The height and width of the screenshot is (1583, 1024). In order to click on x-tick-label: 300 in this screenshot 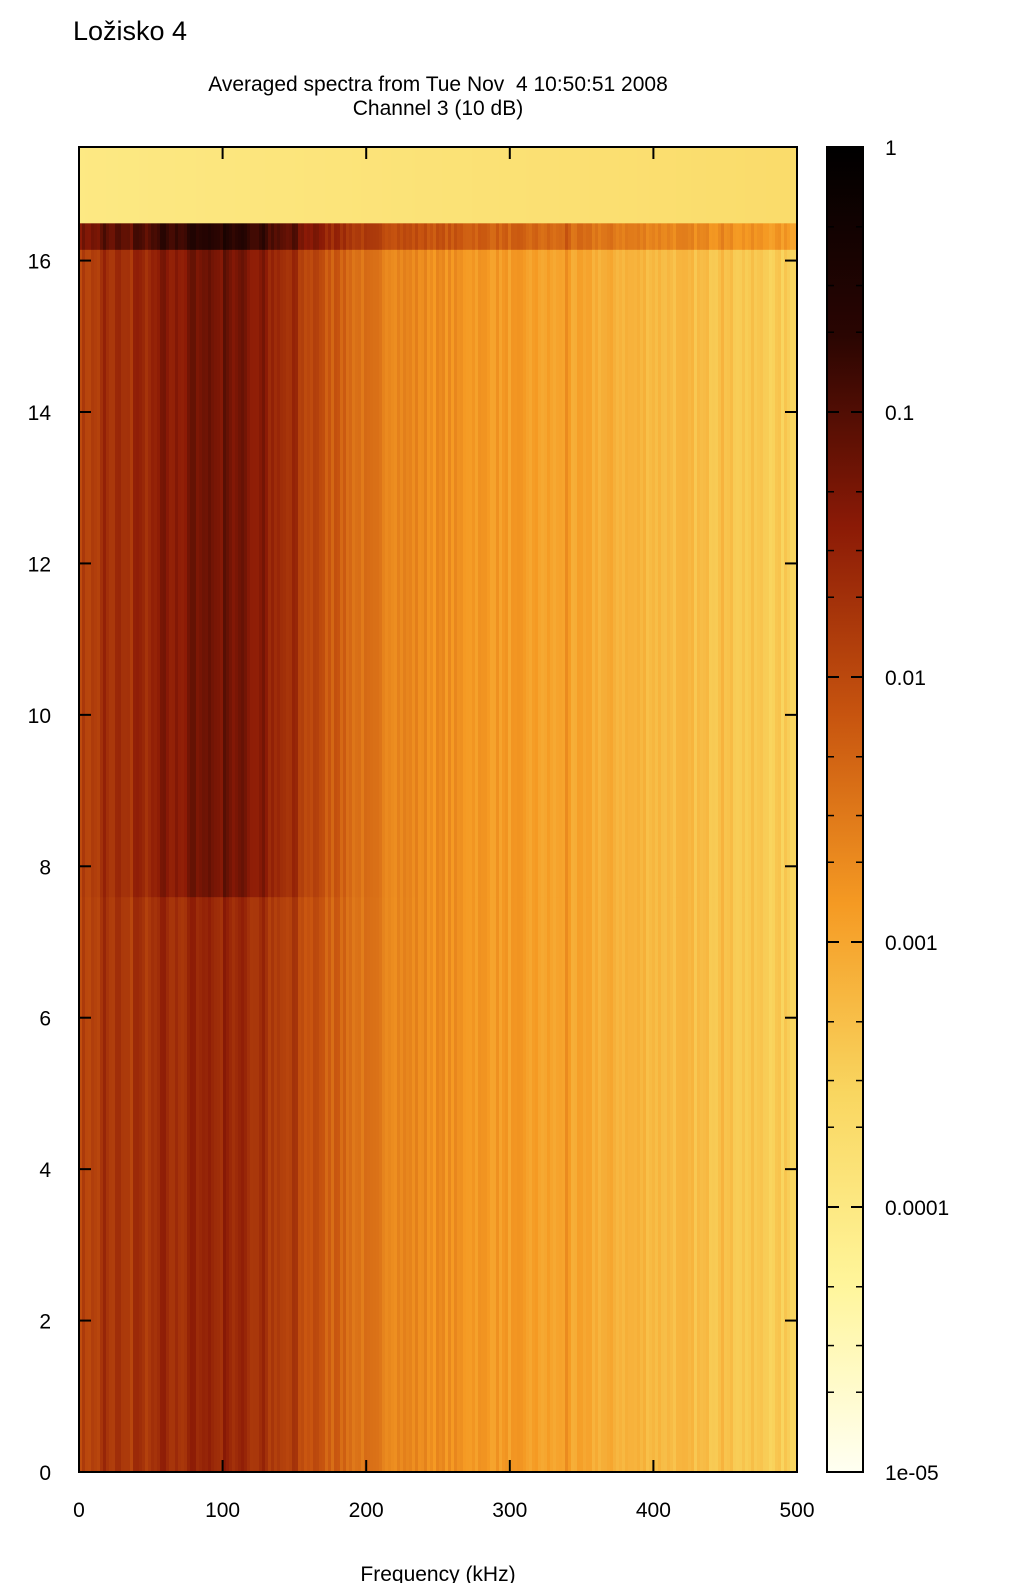, I will do `click(509, 1510)`.